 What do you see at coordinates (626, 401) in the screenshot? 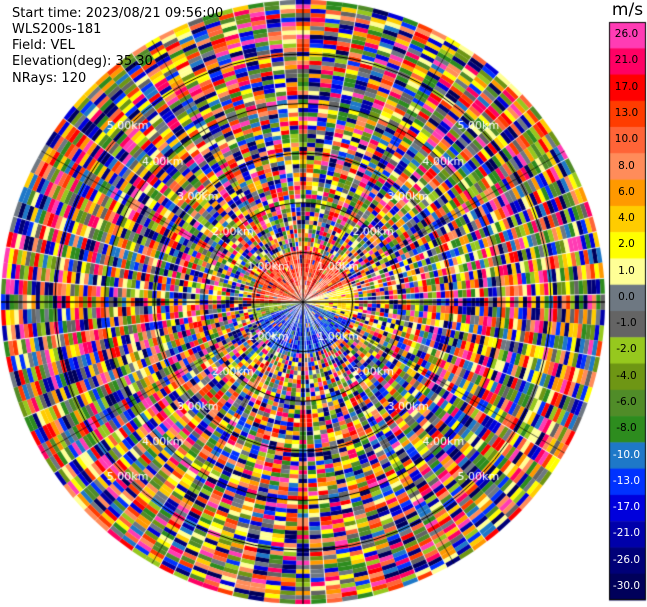
I see `colorbar-tick-label: -6.0` at bounding box center [626, 401].